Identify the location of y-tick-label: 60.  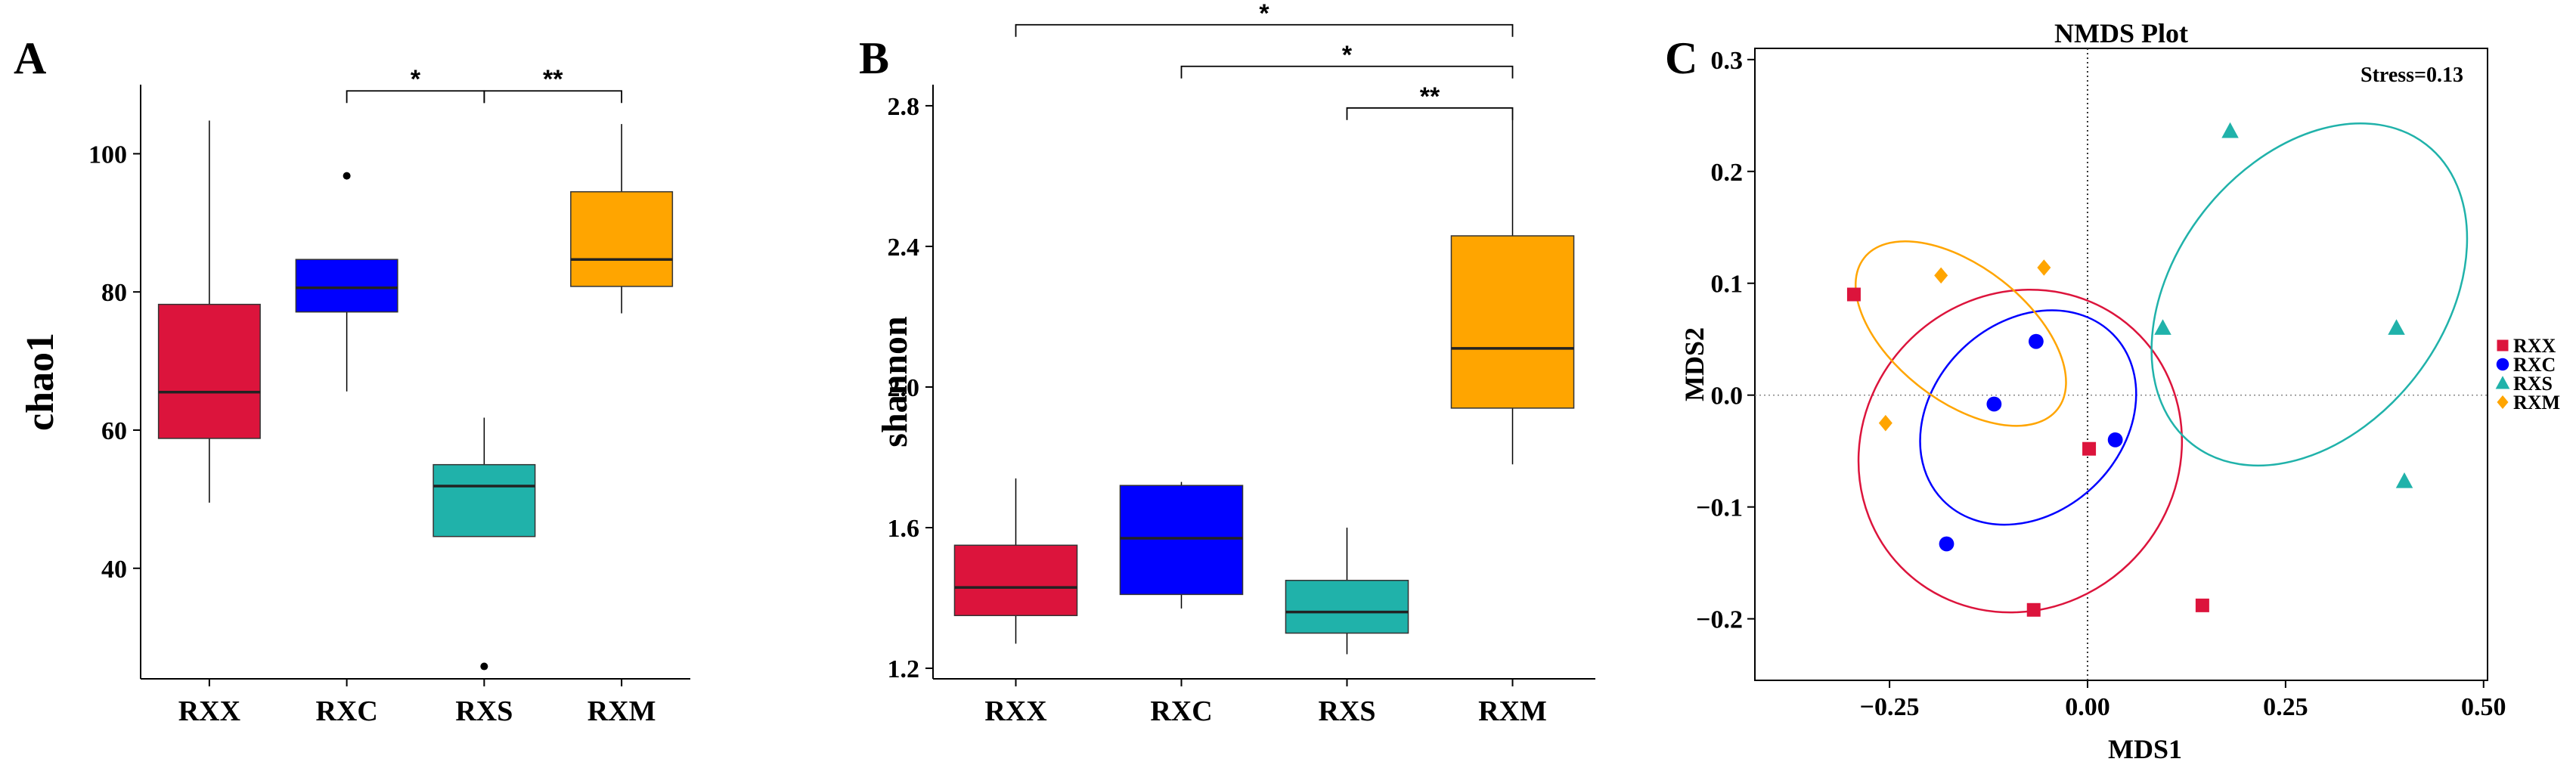
(114, 431).